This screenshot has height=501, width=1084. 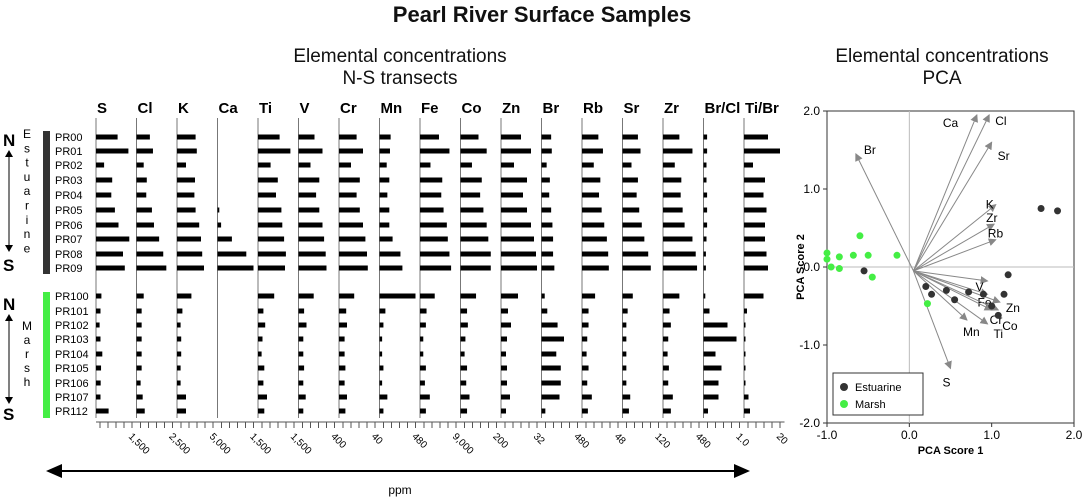 What do you see at coordinates (809, 345) in the screenshot?
I see `y-tick-label: -1.0` at bounding box center [809, 345].